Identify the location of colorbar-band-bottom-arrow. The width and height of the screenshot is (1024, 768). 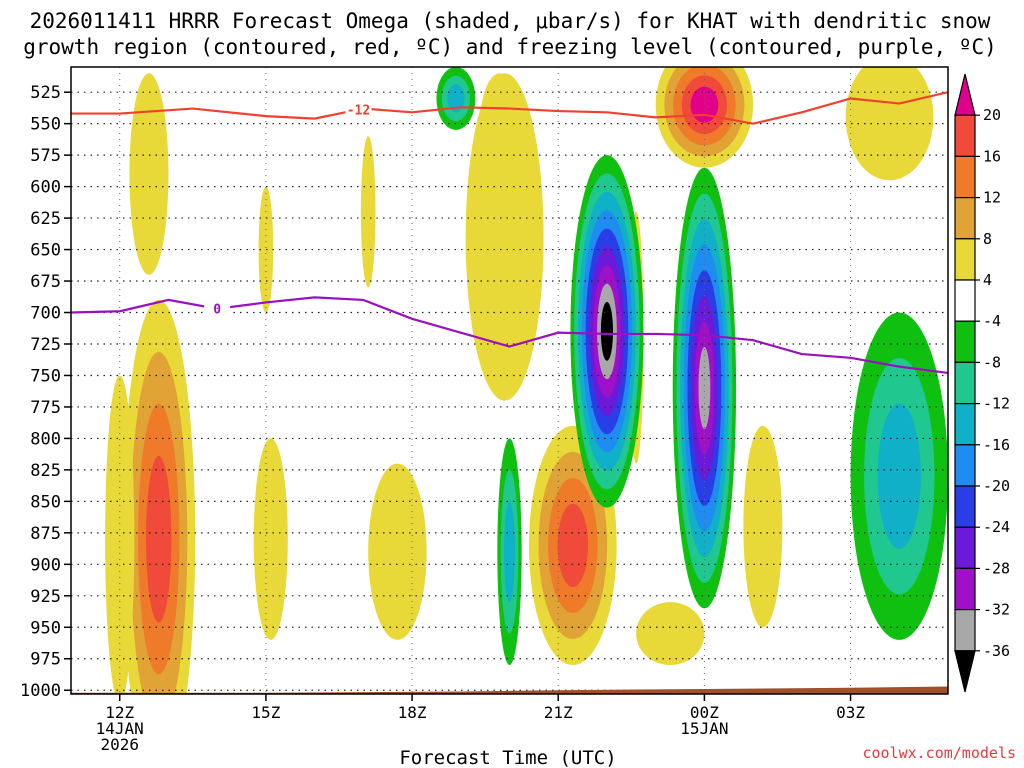
(965, 671).